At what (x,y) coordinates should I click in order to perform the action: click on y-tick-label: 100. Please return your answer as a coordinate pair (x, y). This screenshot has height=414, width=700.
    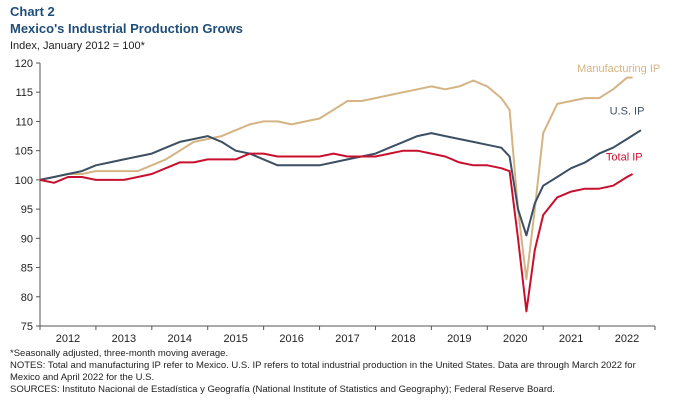
    Looking at the image, I should click on (24, 181).